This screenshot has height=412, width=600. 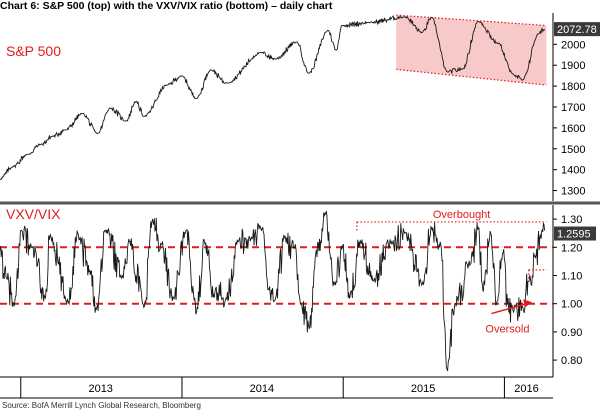 What do you see at coordinates (571, 248) in the screenshot?
I see `y-tick-label: 1.20` at bounding box center [571, 248].